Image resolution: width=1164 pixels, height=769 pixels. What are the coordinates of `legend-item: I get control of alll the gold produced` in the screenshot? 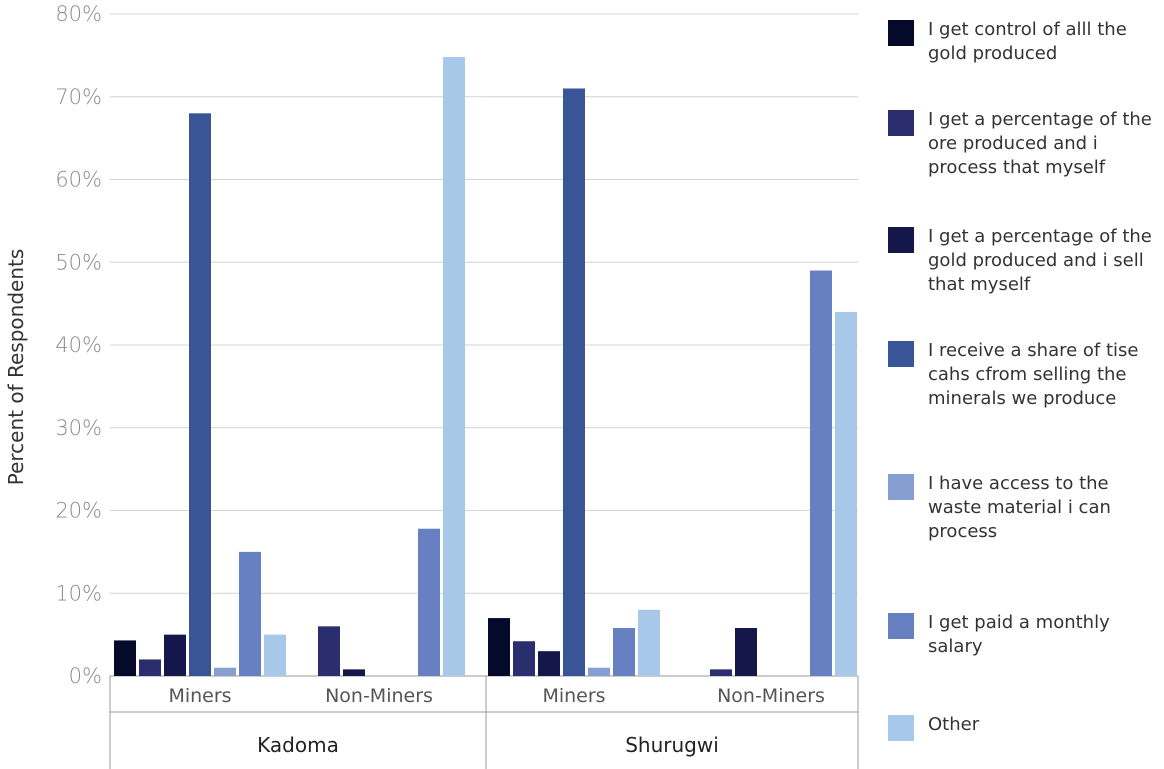 It's located at (1025, 42).